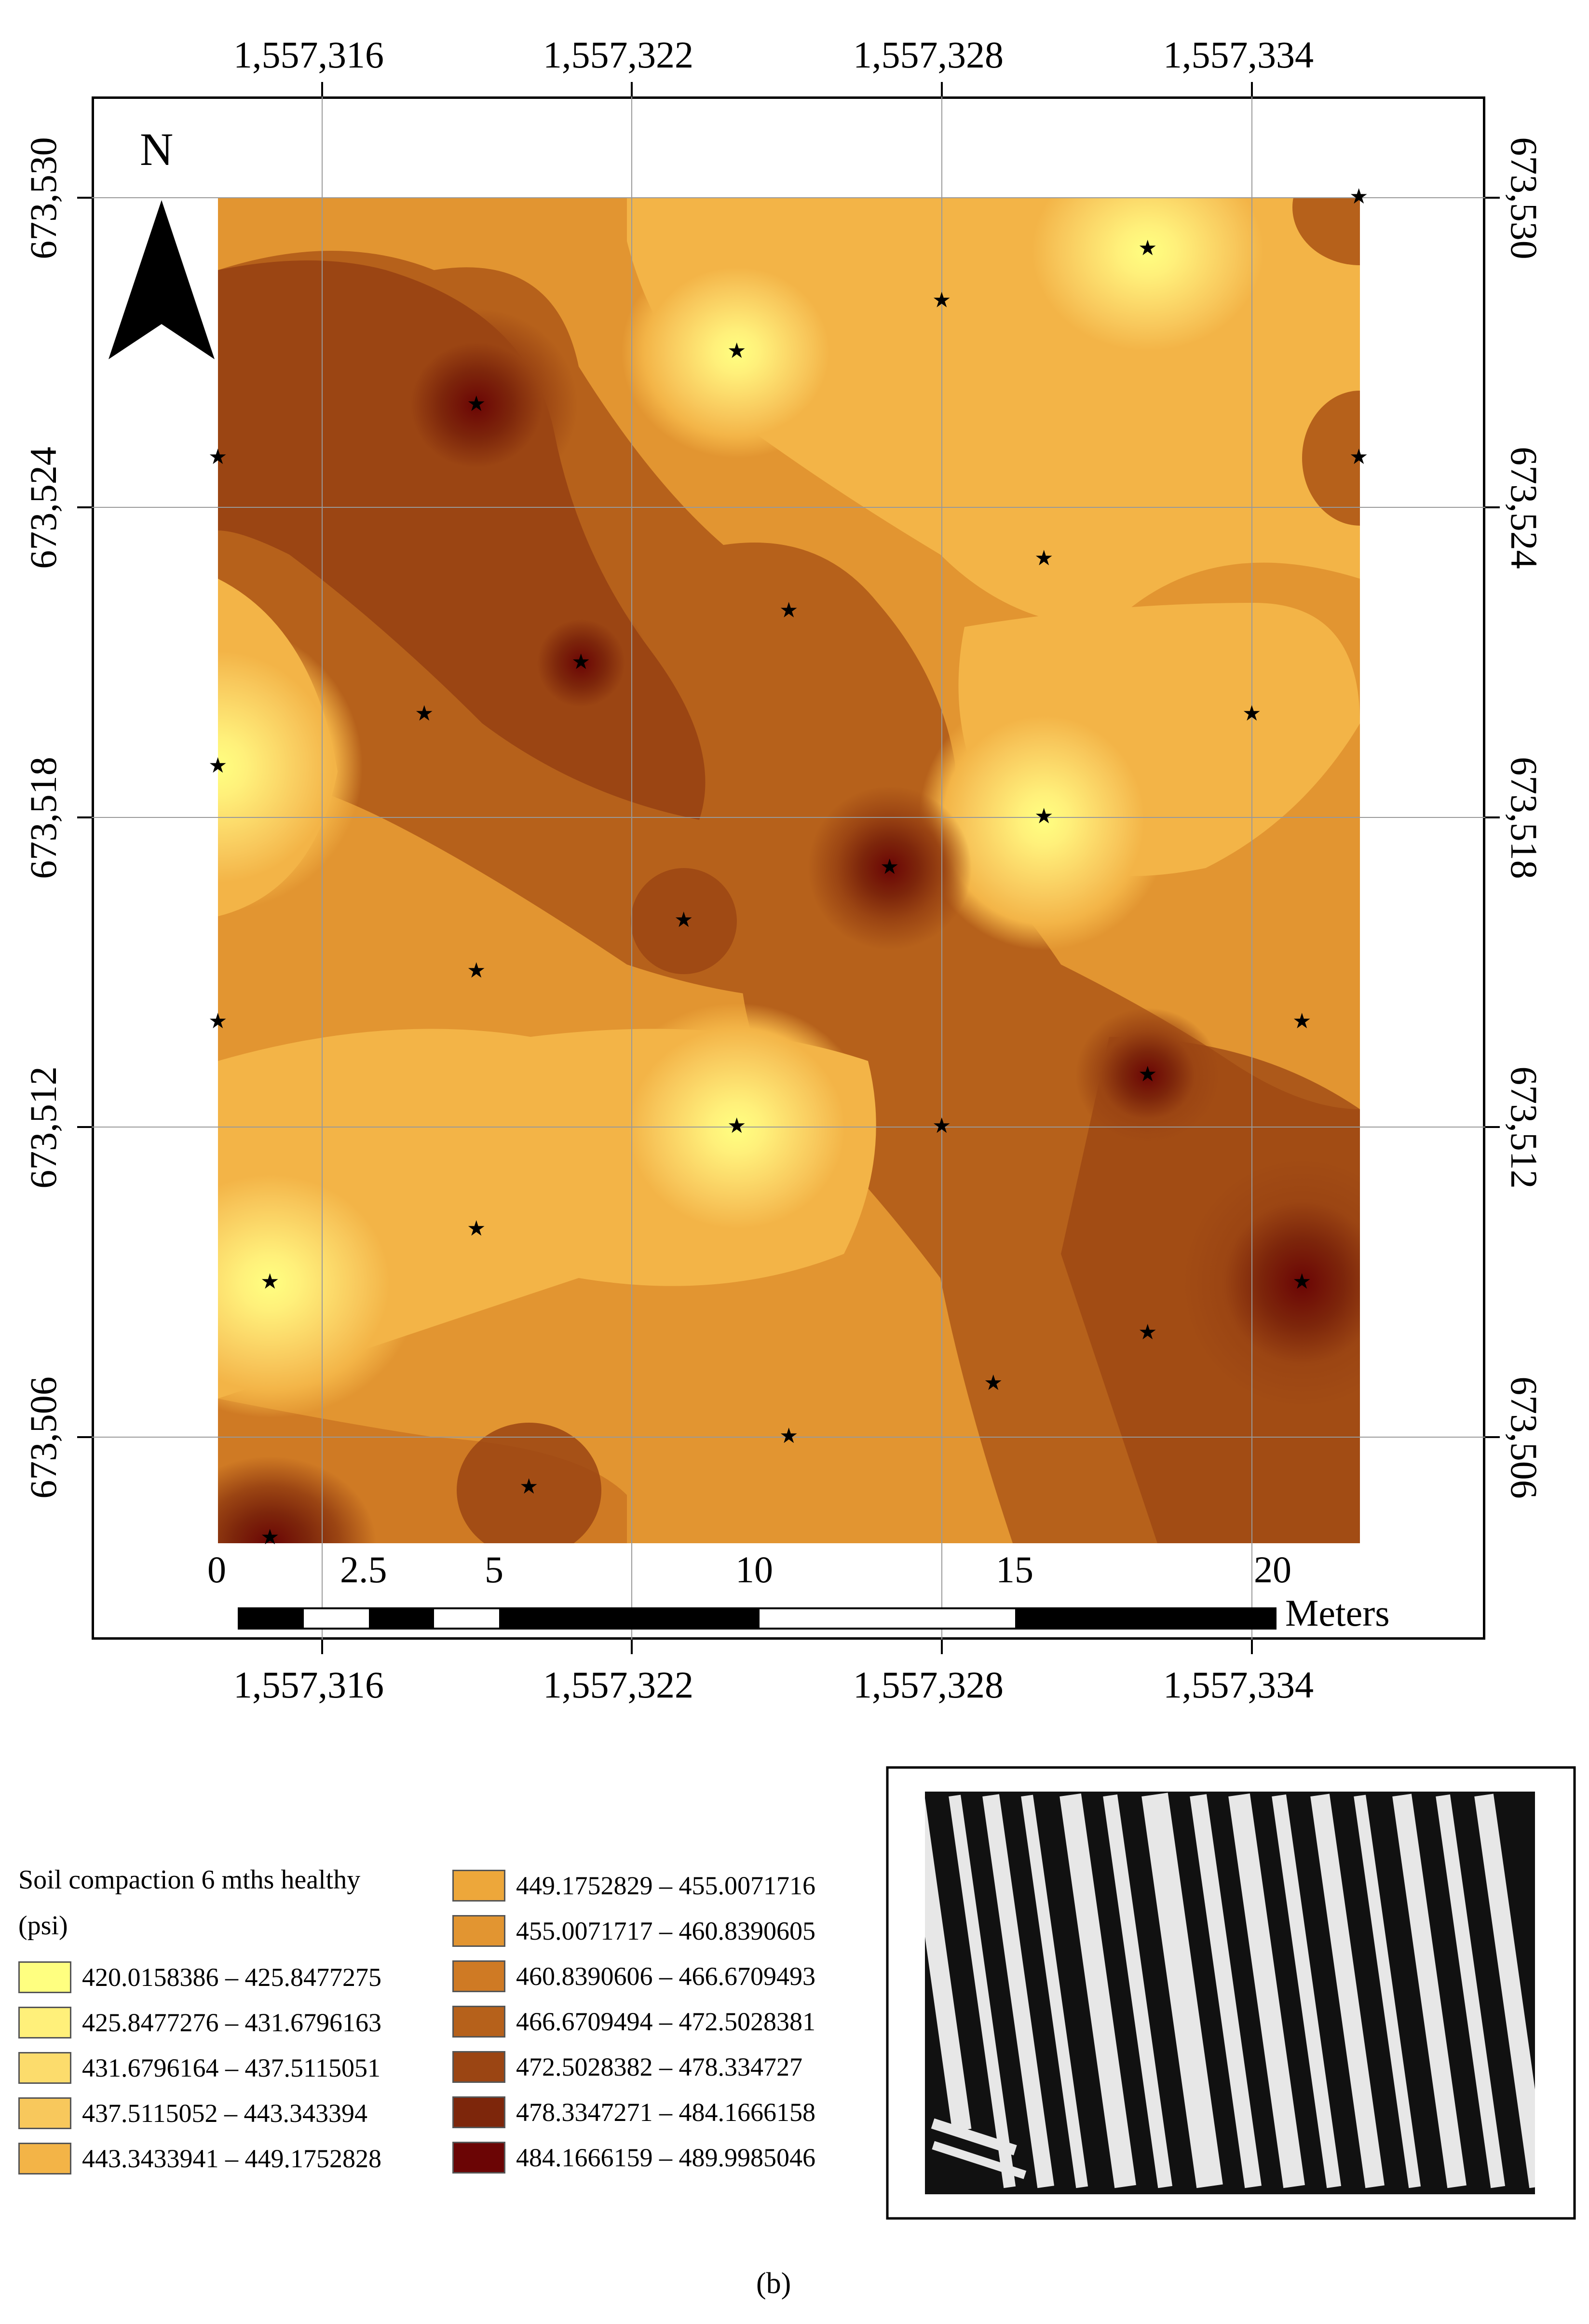 The width and height of the screenshot is (1589, 2324). Describe the element at coordinates (1524, 1127) in the screenshot. I see `y-tick-right-4: 673,512` at that location.